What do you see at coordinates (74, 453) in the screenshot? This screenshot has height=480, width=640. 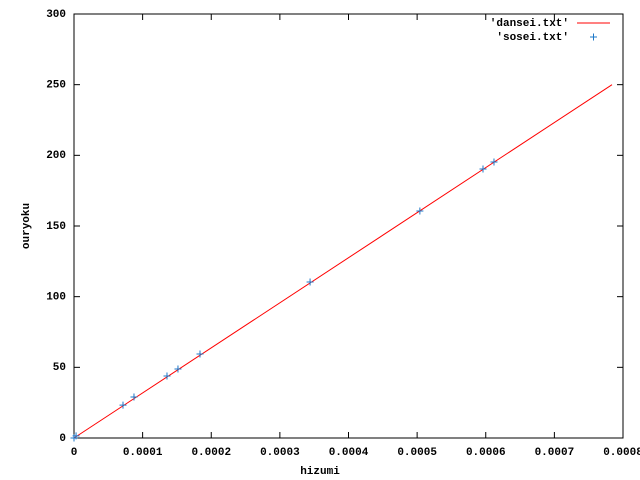 I see `x-tick-label: 0` at bounding box center [74, 453].